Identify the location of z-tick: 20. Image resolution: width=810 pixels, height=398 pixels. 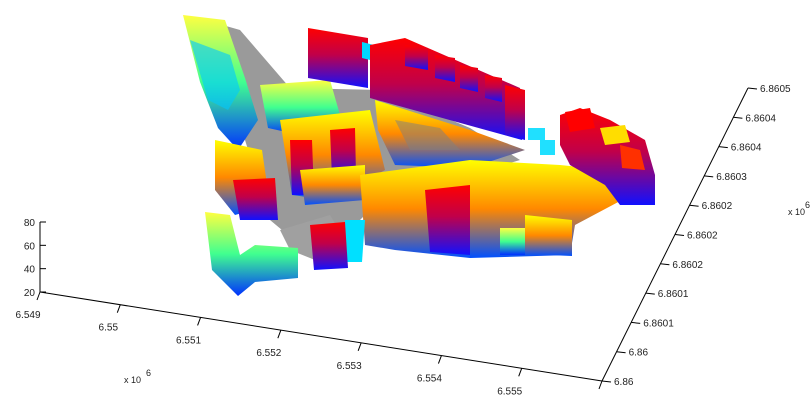
(35, 293).